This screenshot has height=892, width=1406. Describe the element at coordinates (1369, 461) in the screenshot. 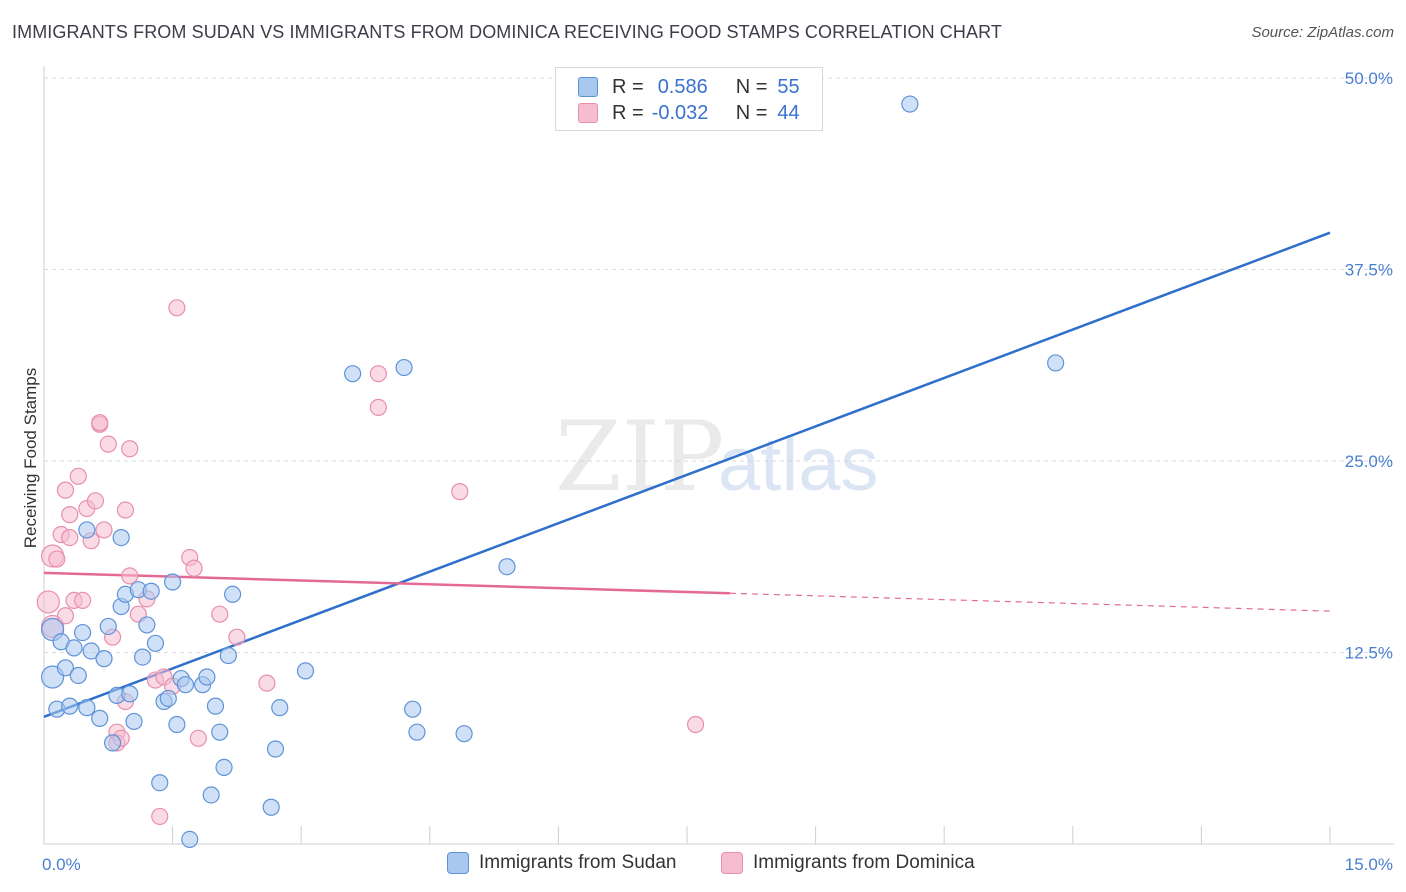

I see `y-tick-label-1: 25.0%` at that location.